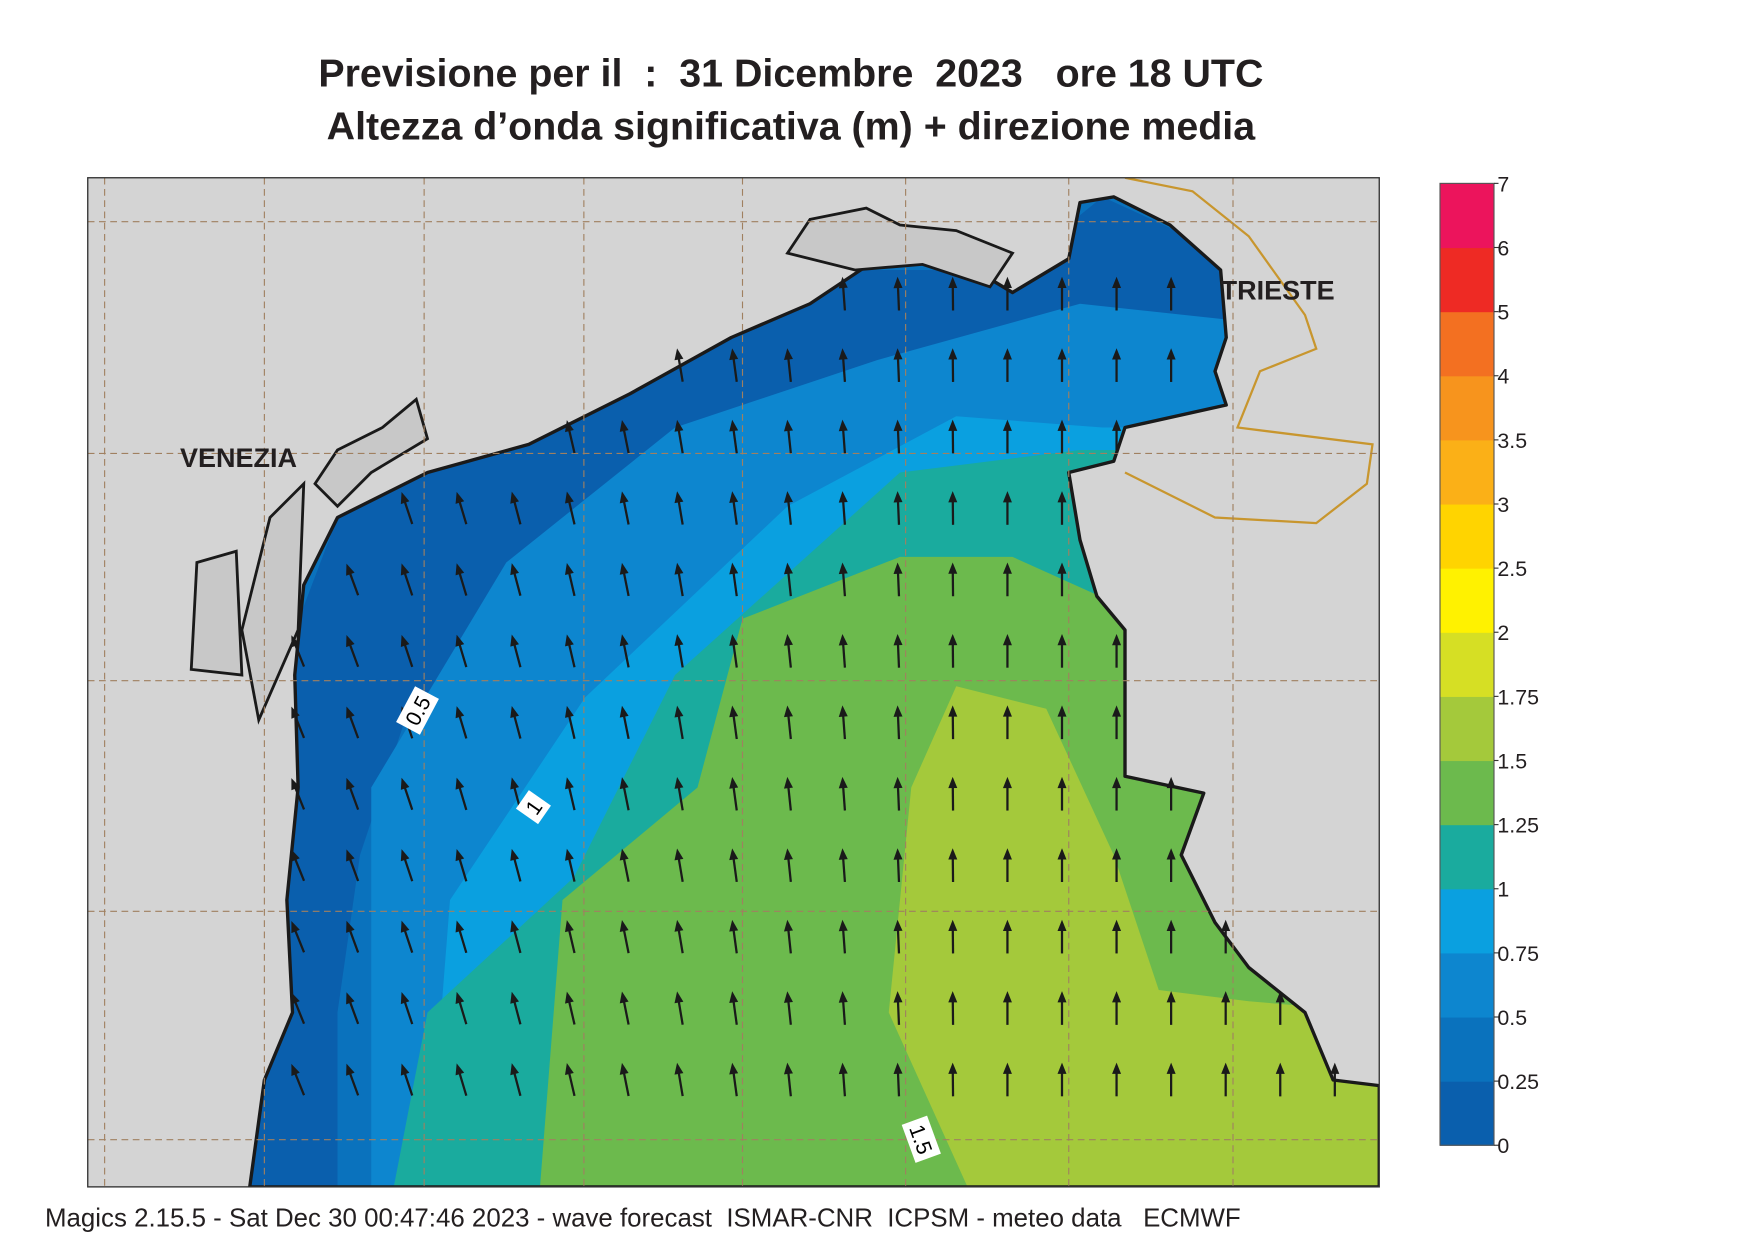 The image size is (1755, 1242). I want to click on contour-band, so click(1134, 936).